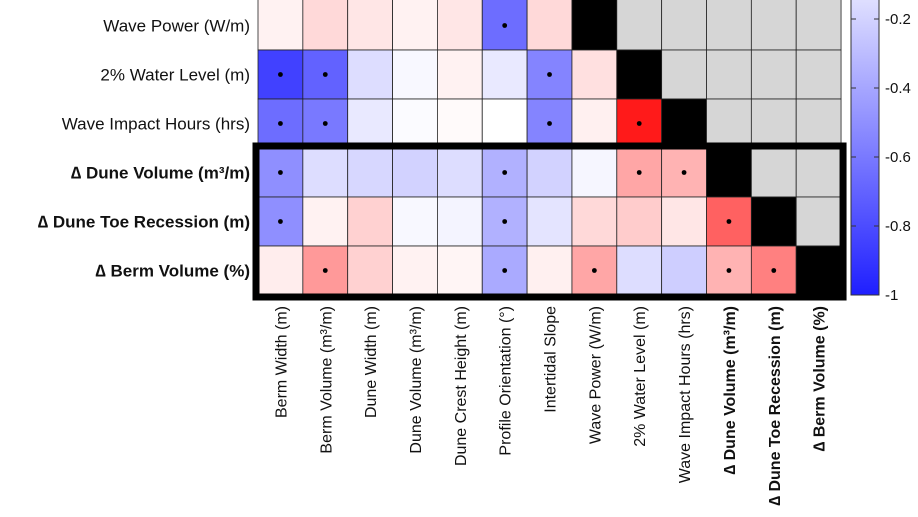 This screenshot has width=918, height=517. Describe the element at coordinates (640, 376) in the screenshot. I see `column-label: 2% Water Level (m)` at that location.